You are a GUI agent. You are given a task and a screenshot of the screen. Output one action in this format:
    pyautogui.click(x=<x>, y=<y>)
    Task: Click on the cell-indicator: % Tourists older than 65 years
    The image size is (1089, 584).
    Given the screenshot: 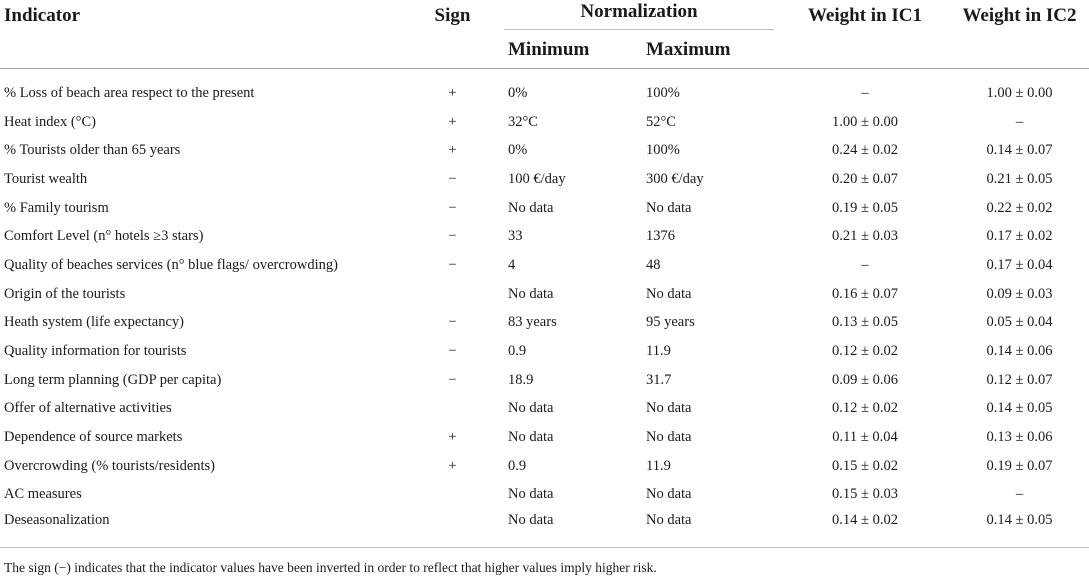 What is the action you would take?
    pyautogui.click(x=92, y=150)
    